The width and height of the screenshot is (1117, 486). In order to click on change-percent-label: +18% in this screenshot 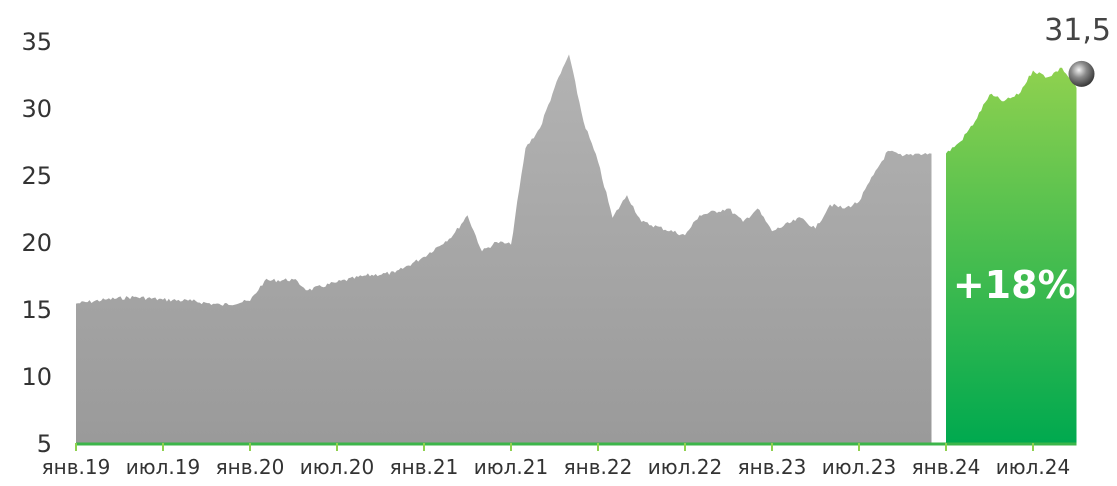, I will do `click(1014, 285)`.